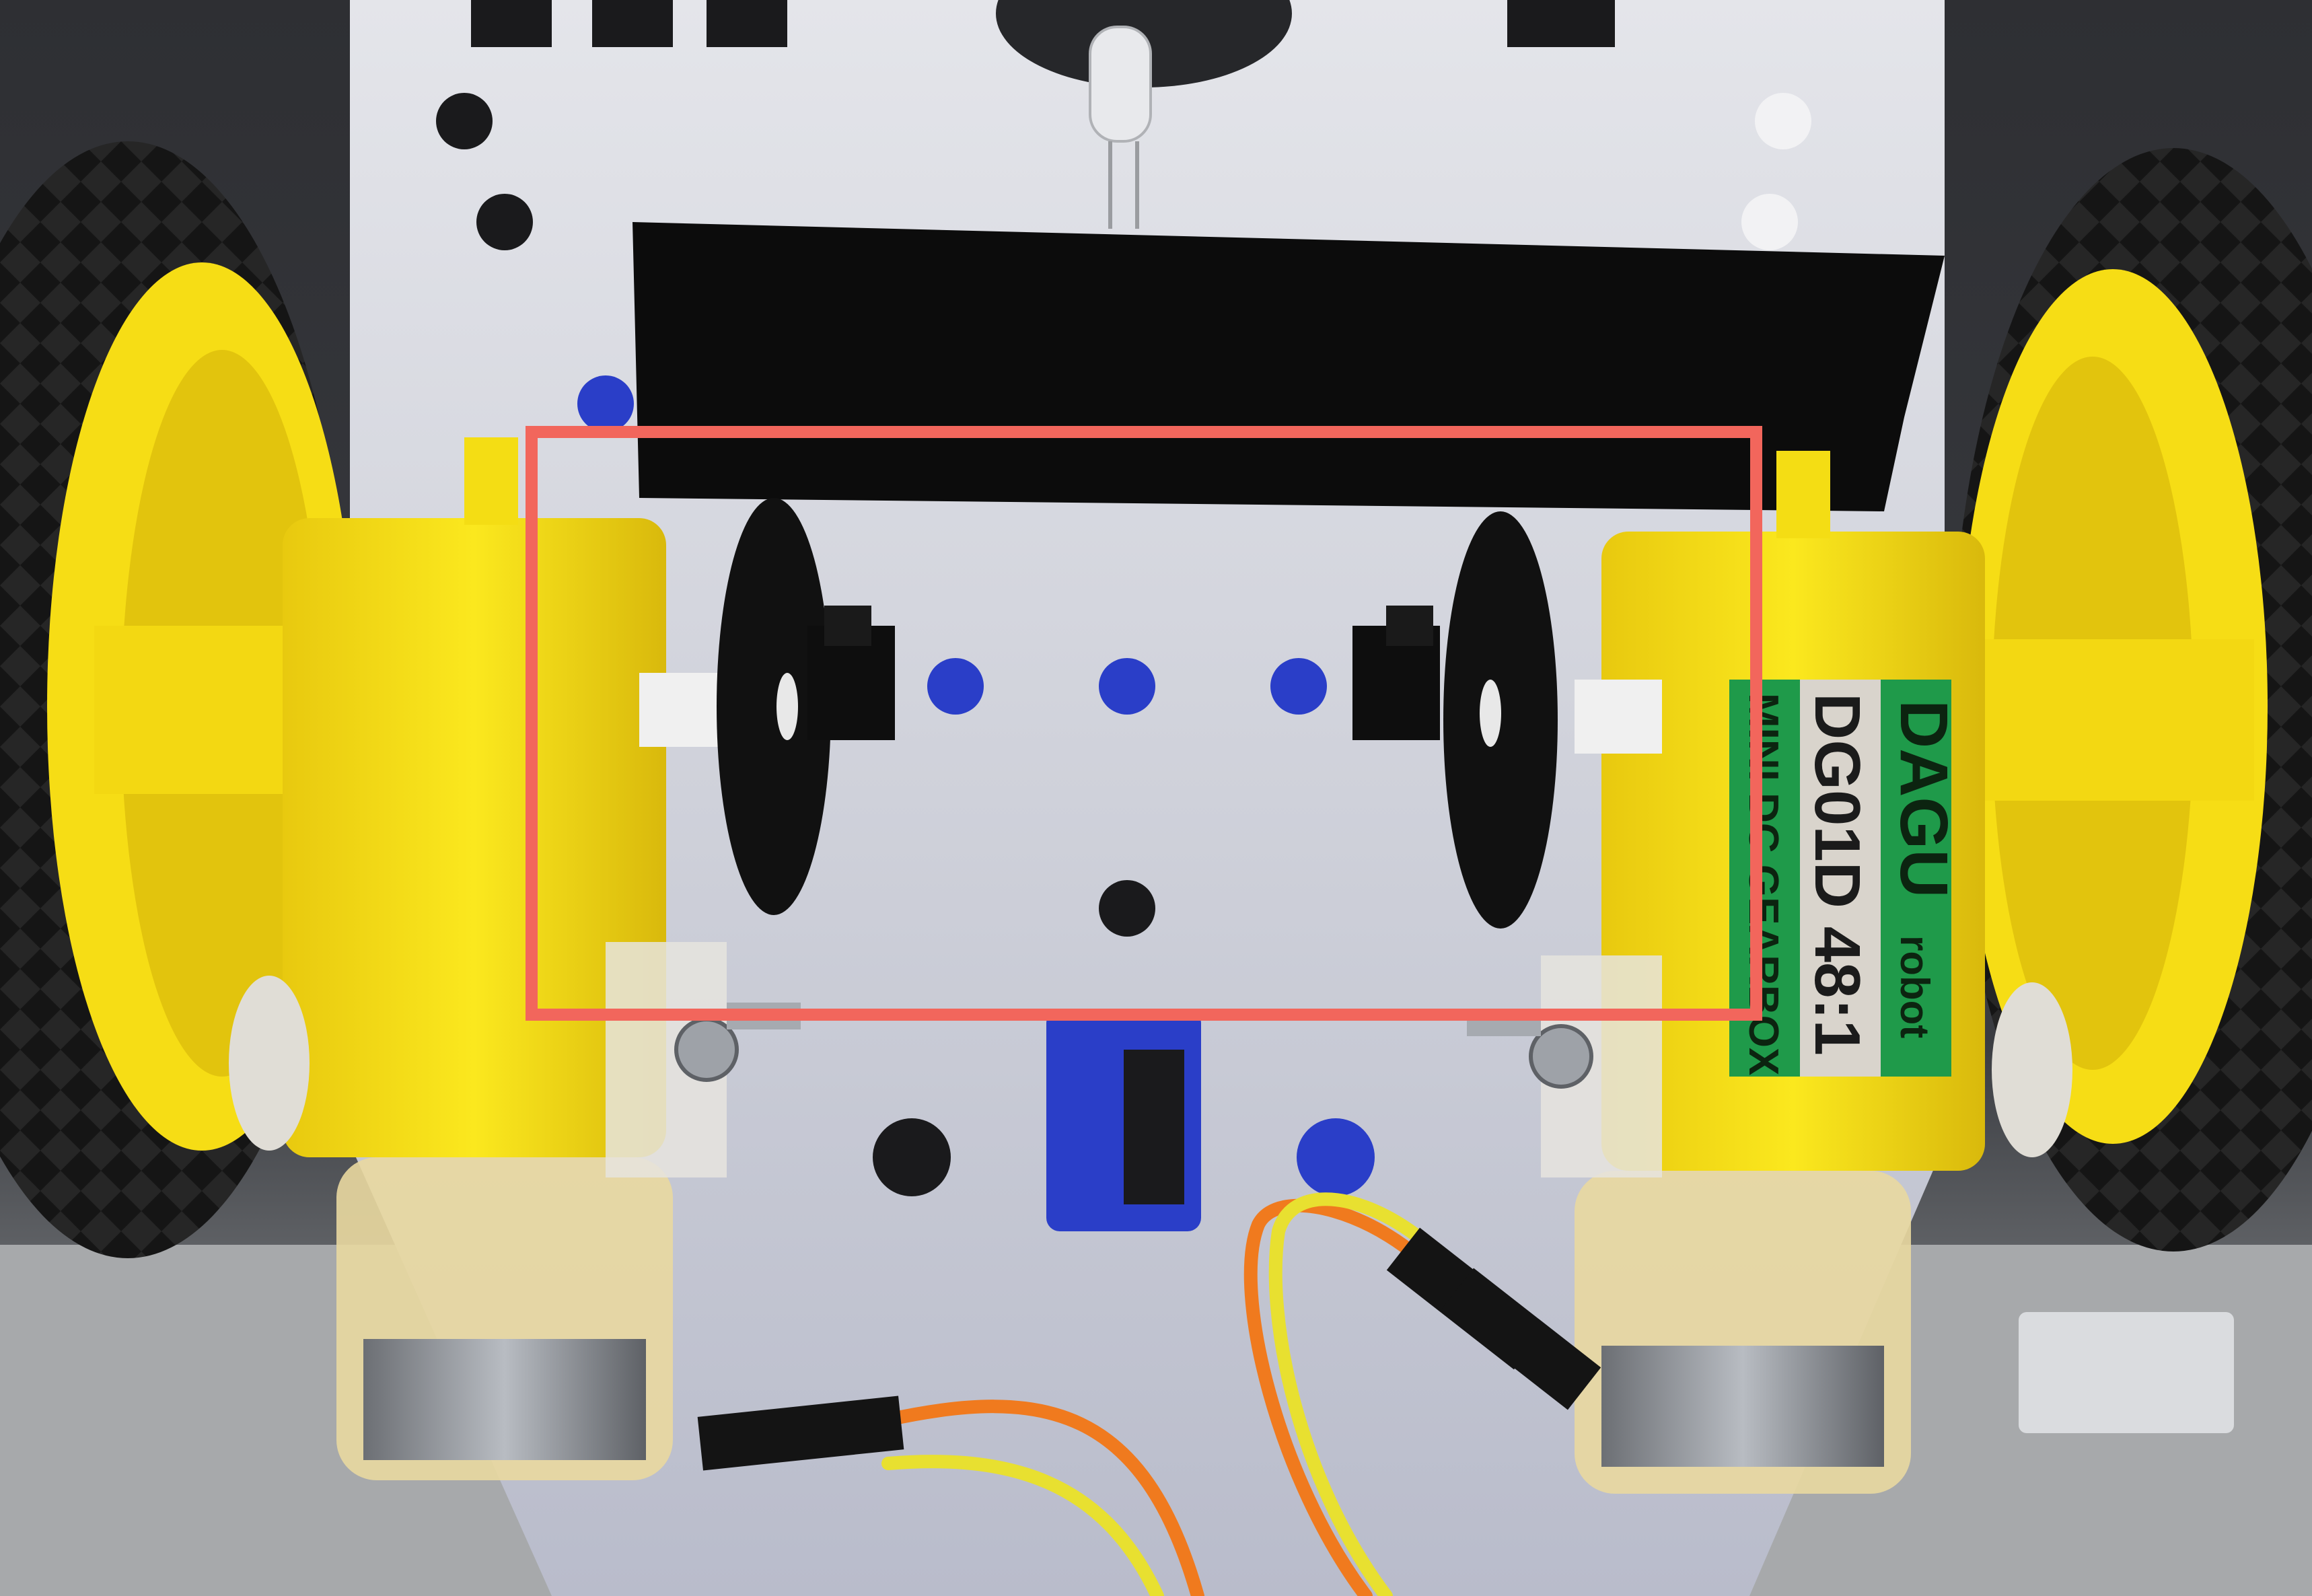 The height and width of the screenshot is (1596, 2312). Describe the element at coordinates (1490, 713) in the screenshot. I see `right-encoder-hub` at that location.